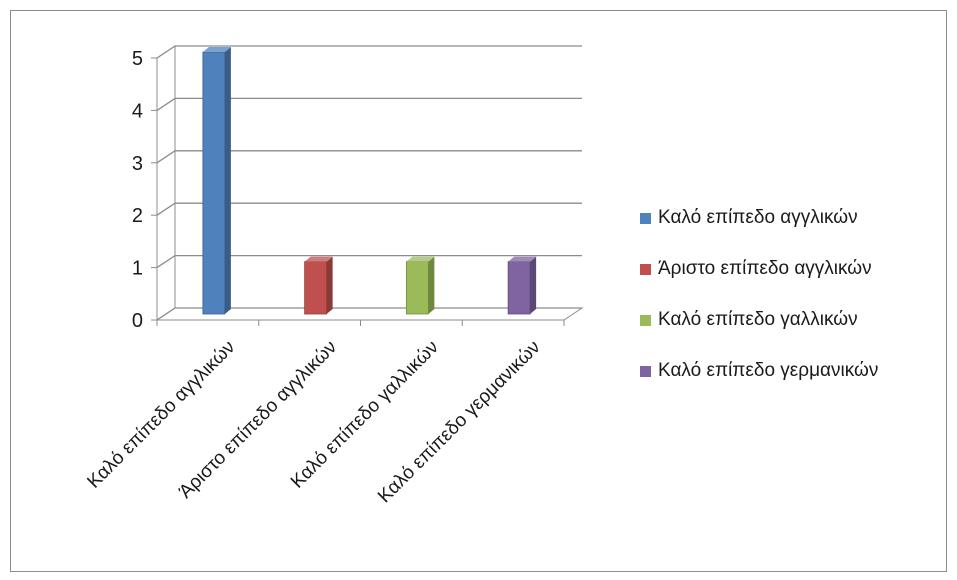 This screenshot has width=957, height=580. I want to click on legend-item: Άριστο επίπεδο αγγλικών, so click(759, 269).